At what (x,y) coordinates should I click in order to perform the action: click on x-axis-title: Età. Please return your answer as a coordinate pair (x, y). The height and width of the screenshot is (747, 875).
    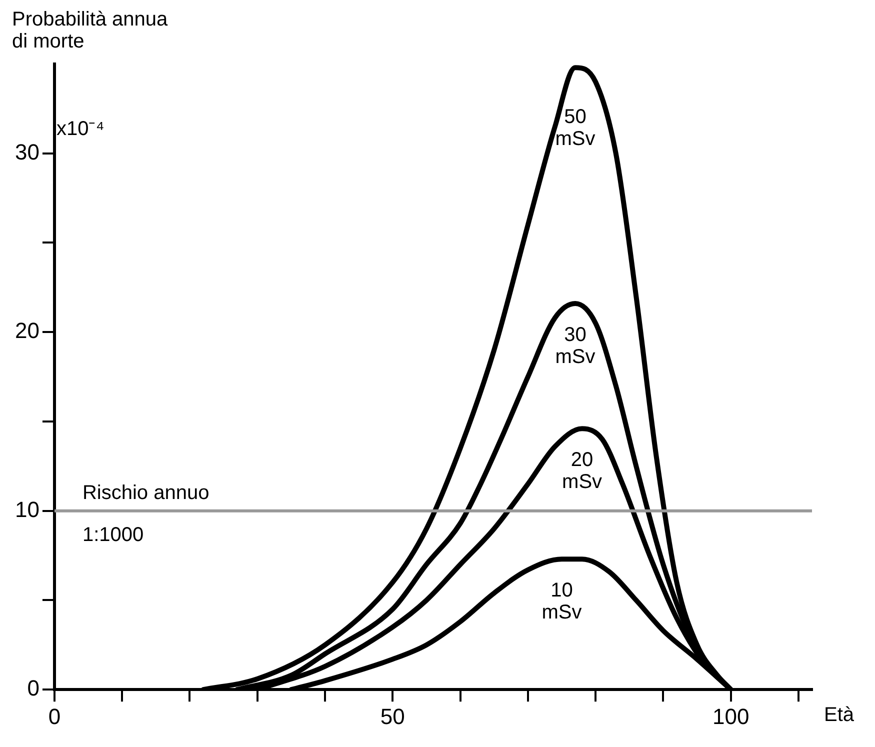
    Looking at the image, I should click on (839, 715).